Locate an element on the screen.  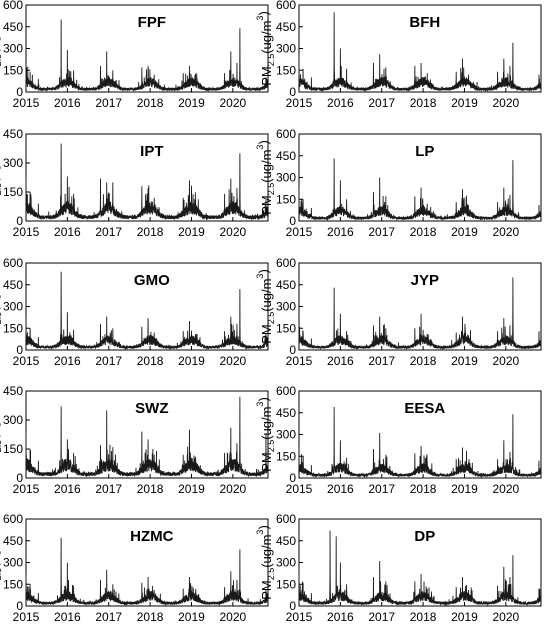
station-name: BFH is located at coordinates (424, 22).